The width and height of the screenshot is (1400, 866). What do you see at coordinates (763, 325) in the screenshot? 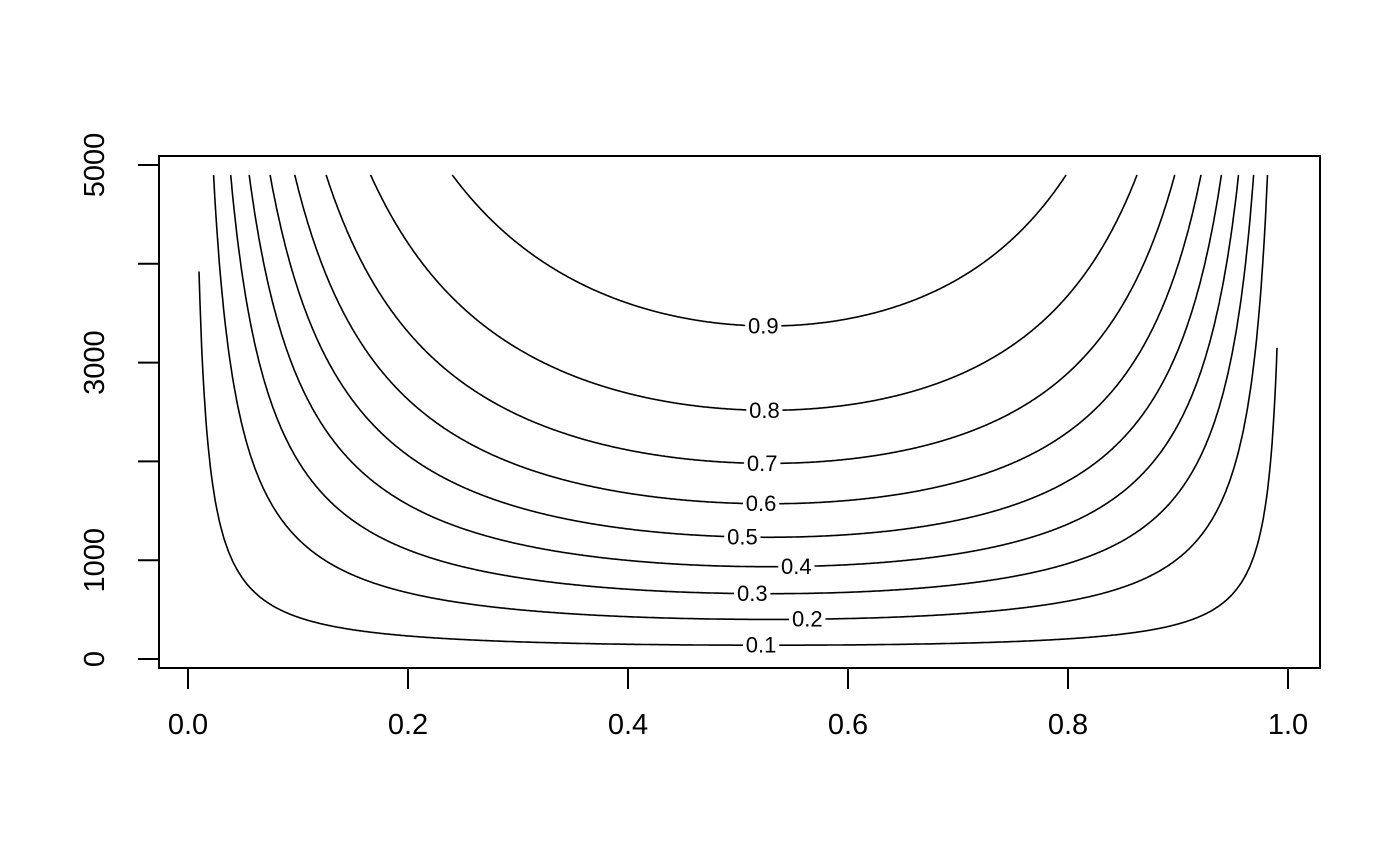
I see `contour-label-0.9: 0.9` at bounding box center [763, 325].